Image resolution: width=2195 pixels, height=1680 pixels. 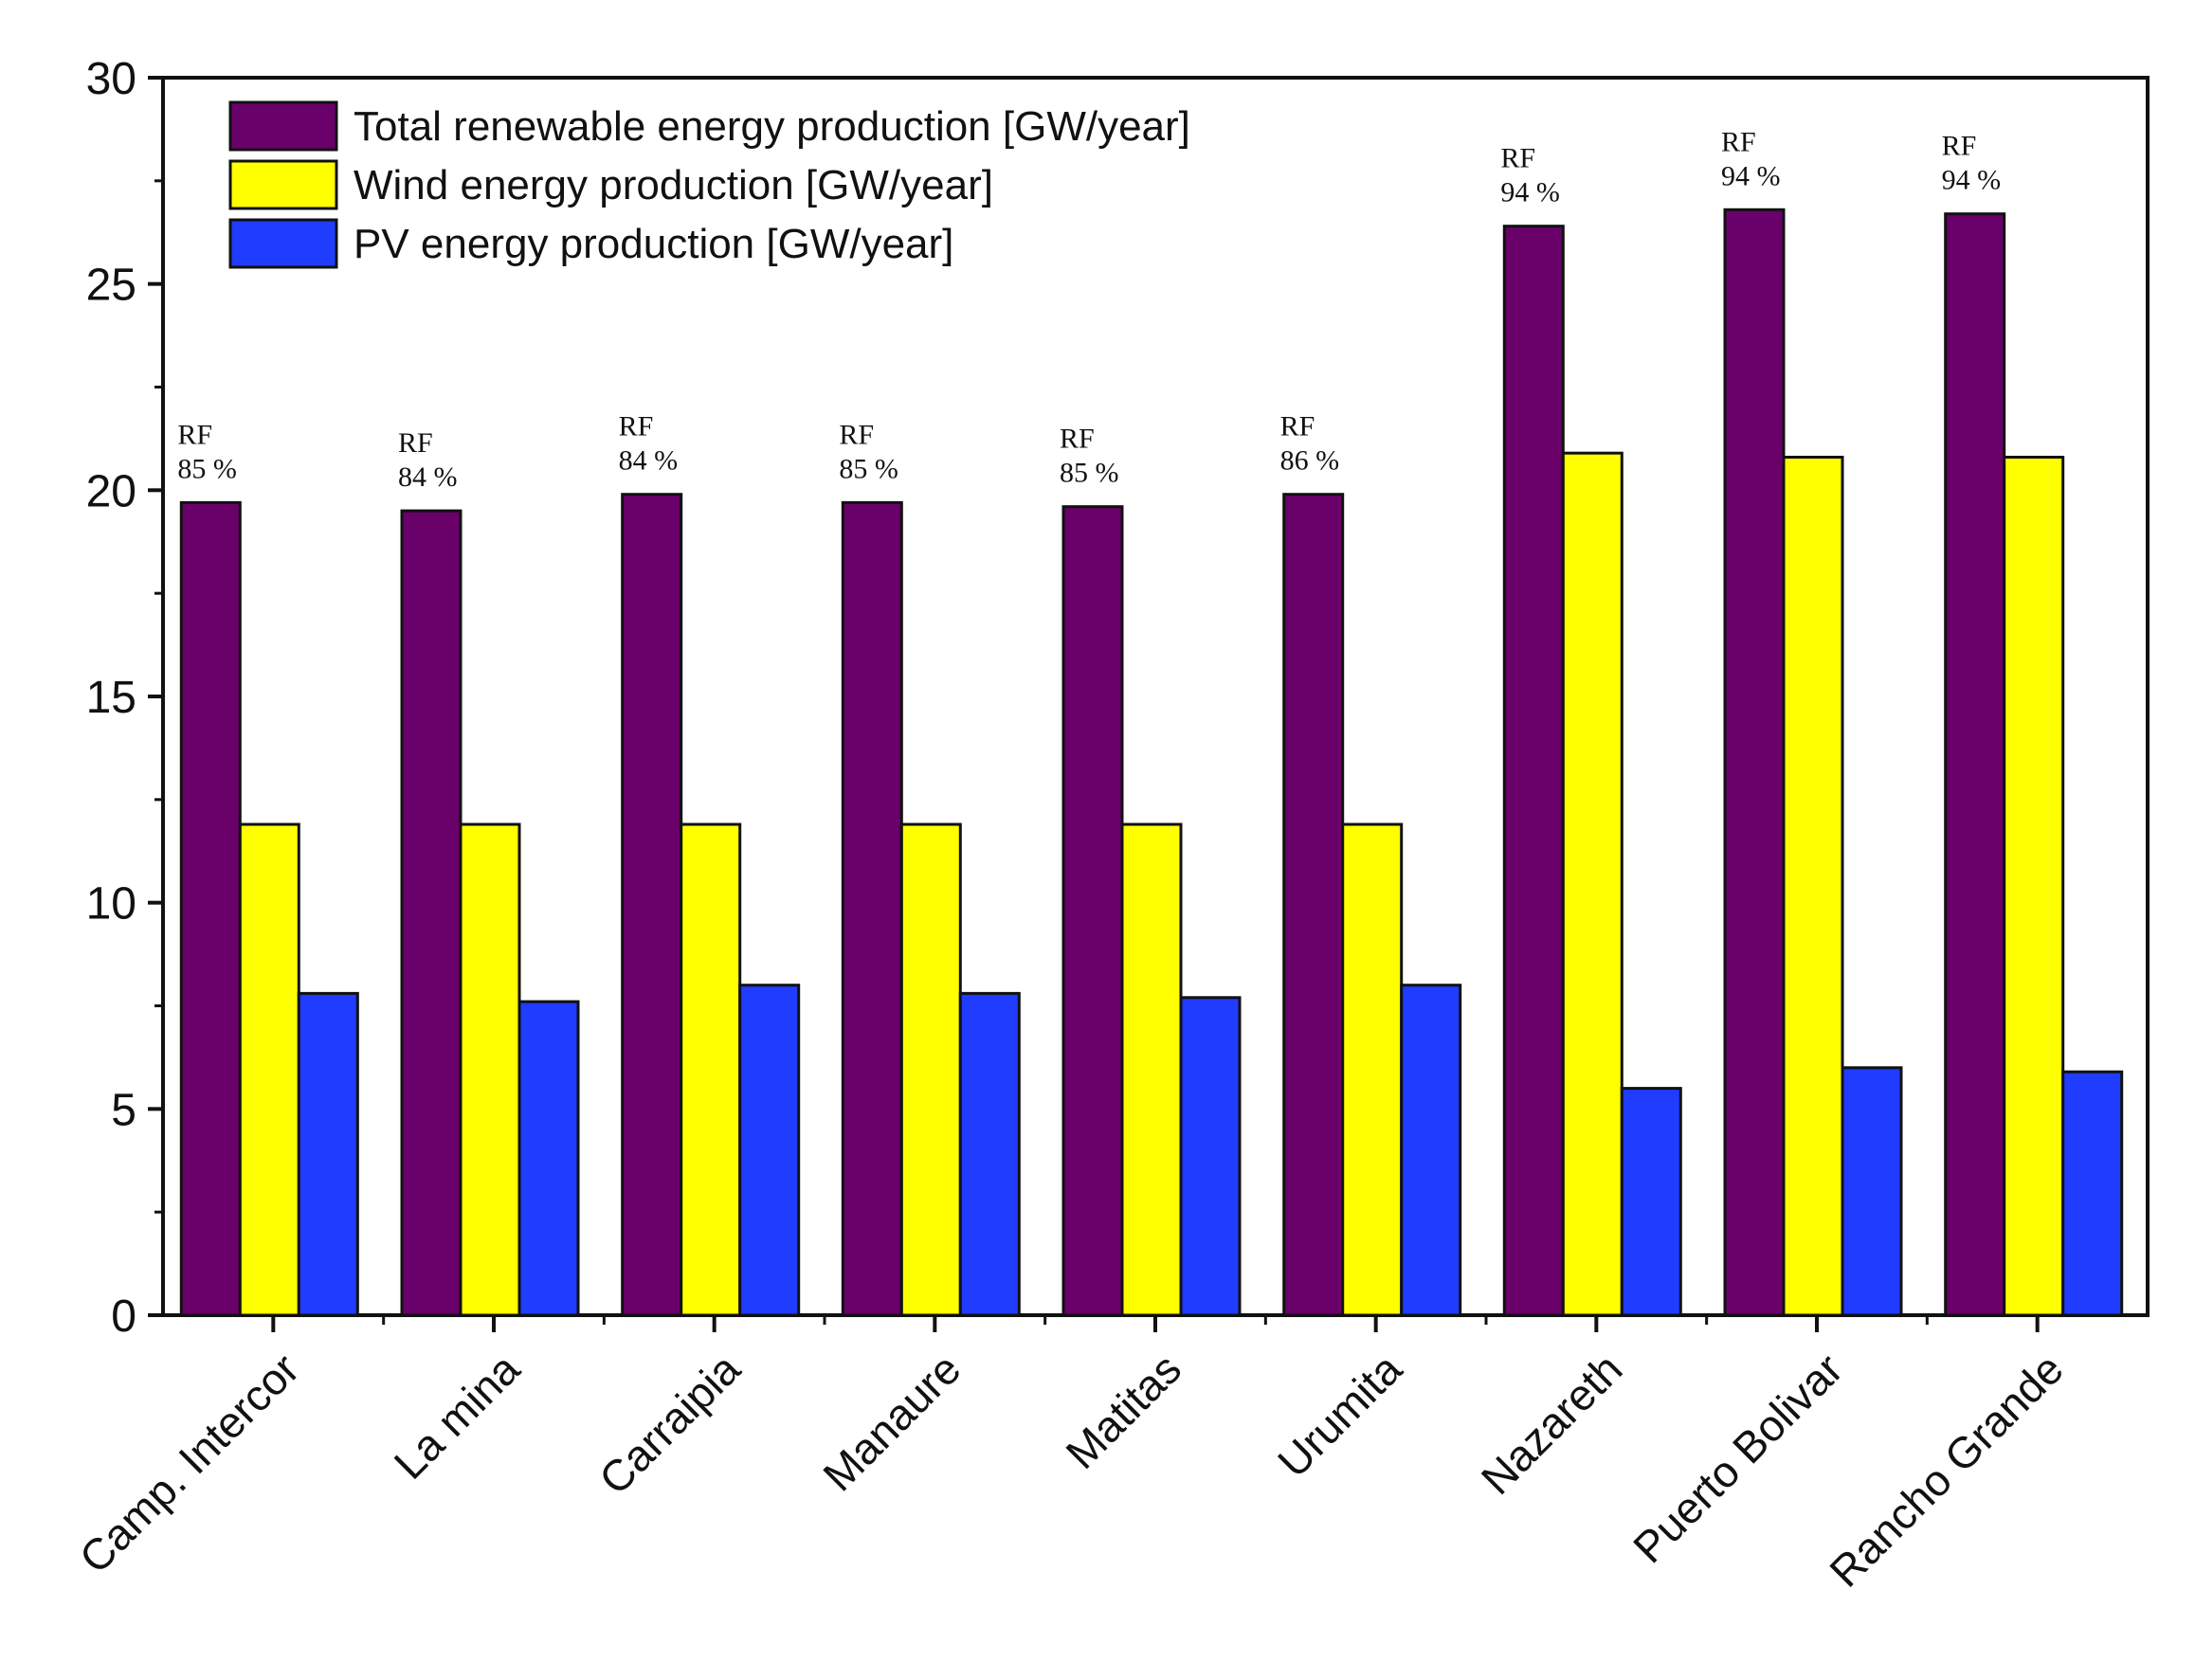 What do you see at coordinates (636, 427) in the screenshot?
I see `rf-label-2: RF` at bounding box center [636, 427].